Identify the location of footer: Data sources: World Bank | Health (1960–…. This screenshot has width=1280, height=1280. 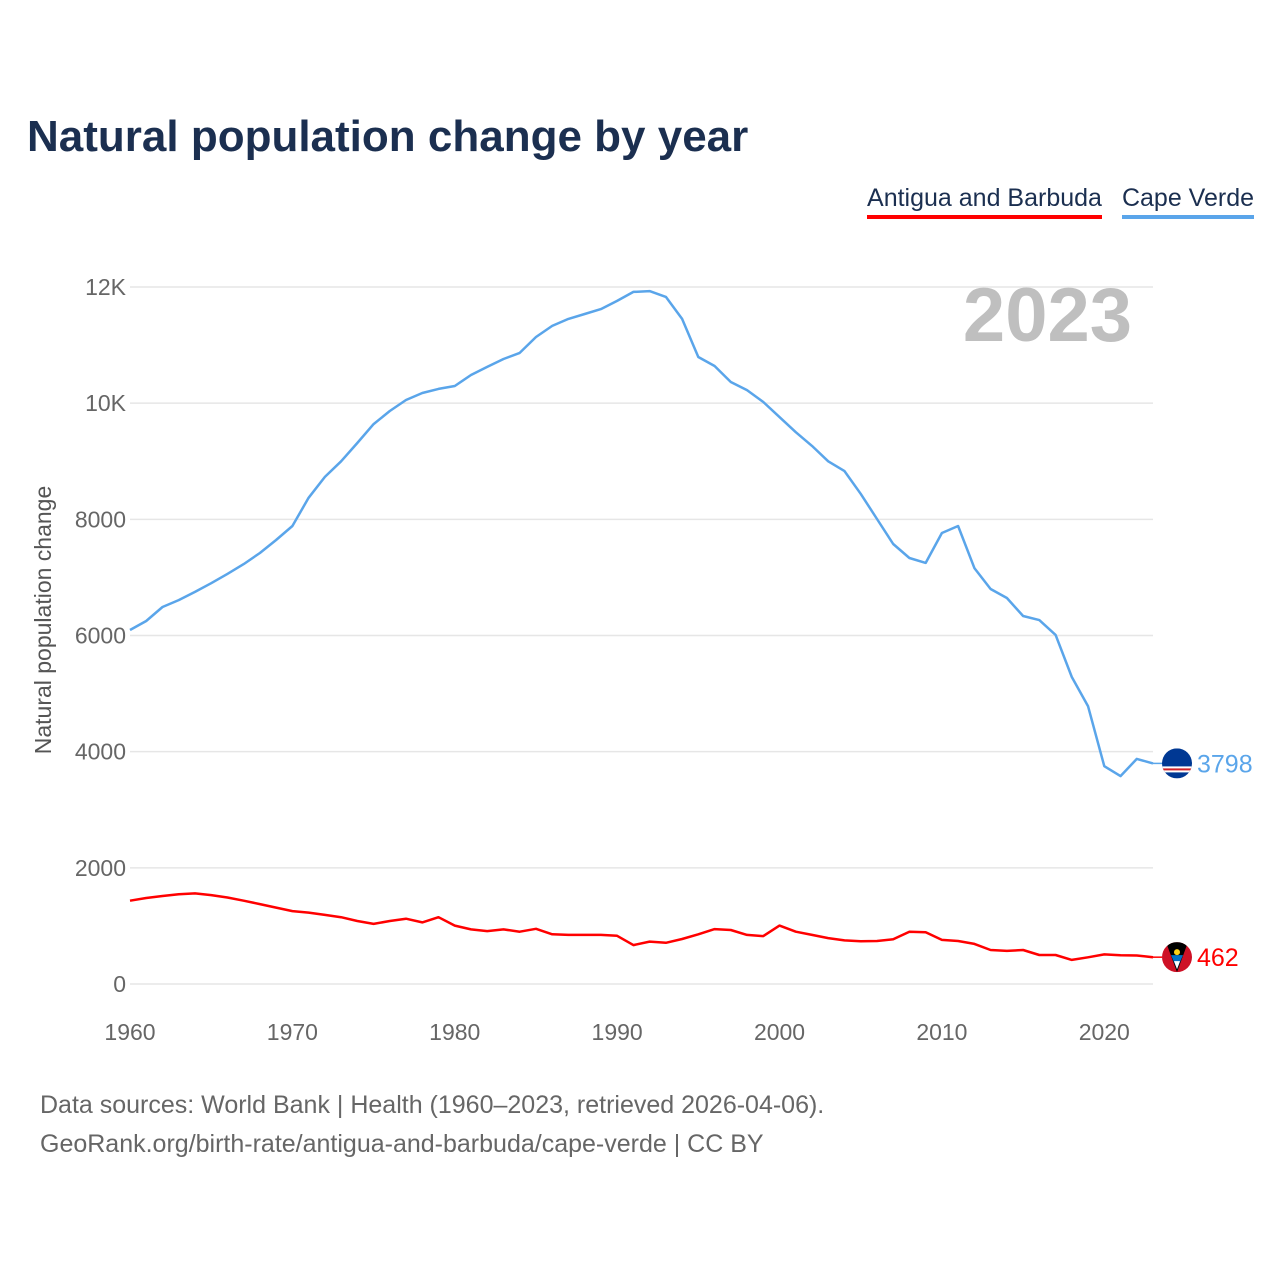
(432, 1125).